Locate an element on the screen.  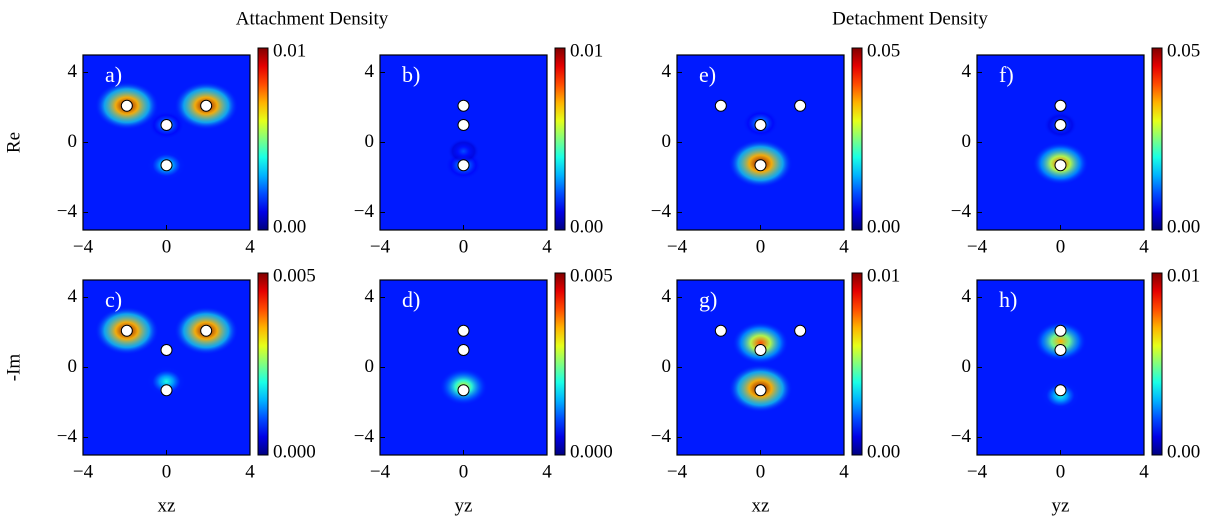
y-axis-label: Re is located at coordinates (13, 142).